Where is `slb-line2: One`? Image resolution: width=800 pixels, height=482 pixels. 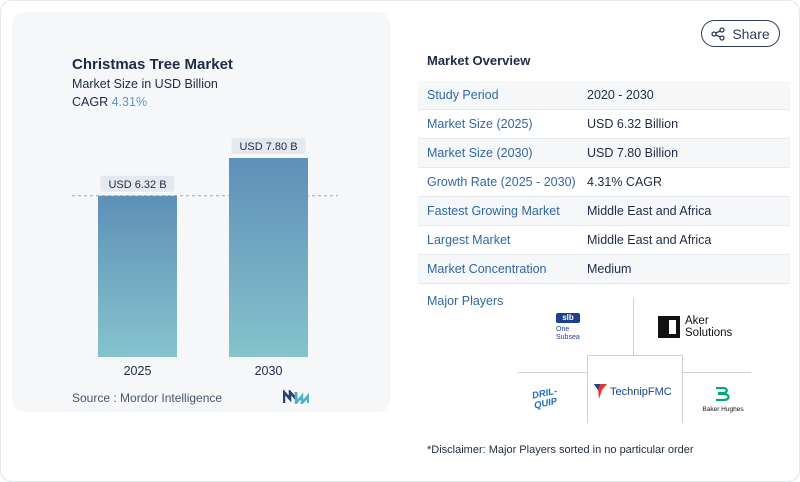 slb-line2: One is located at coordinates (563, 329).